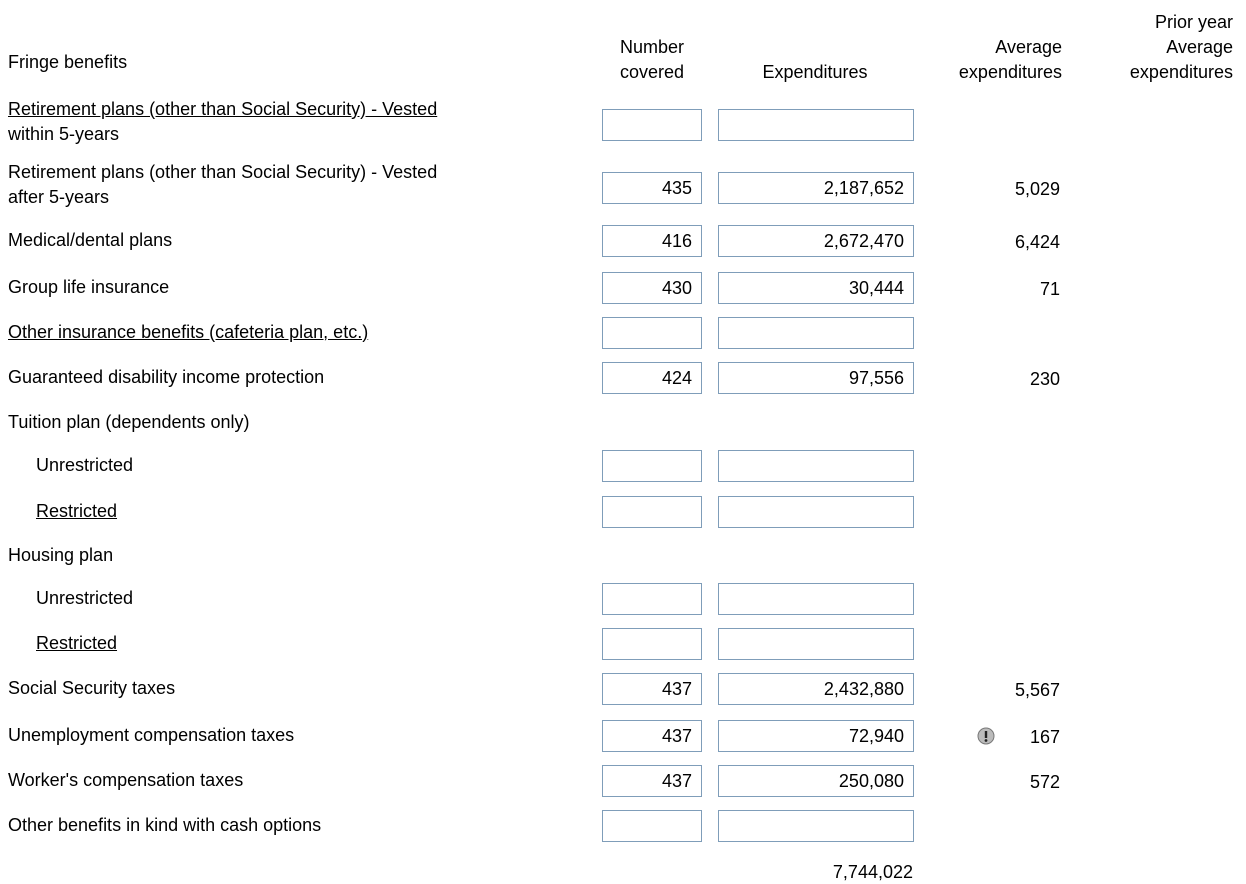 The width and height of the screenshot is (1246, 884). I want to click on number-input: 416, so click(652, 241).